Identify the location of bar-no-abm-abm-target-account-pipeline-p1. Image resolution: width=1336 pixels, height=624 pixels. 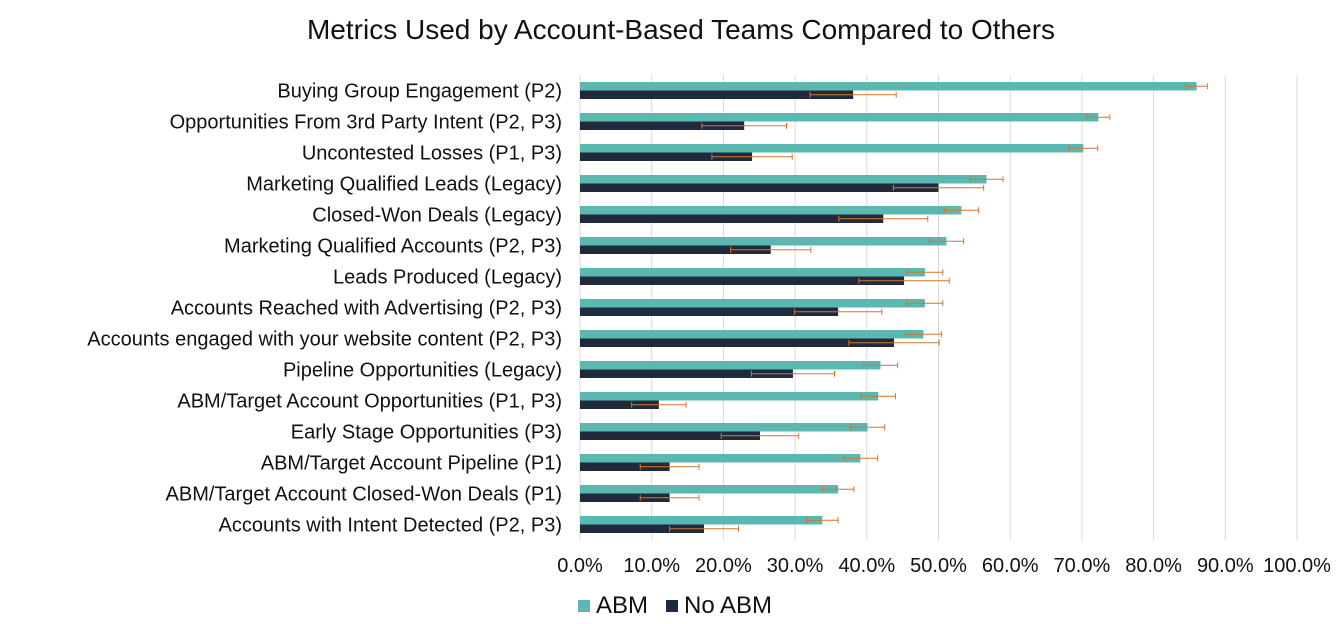
(625, 466).